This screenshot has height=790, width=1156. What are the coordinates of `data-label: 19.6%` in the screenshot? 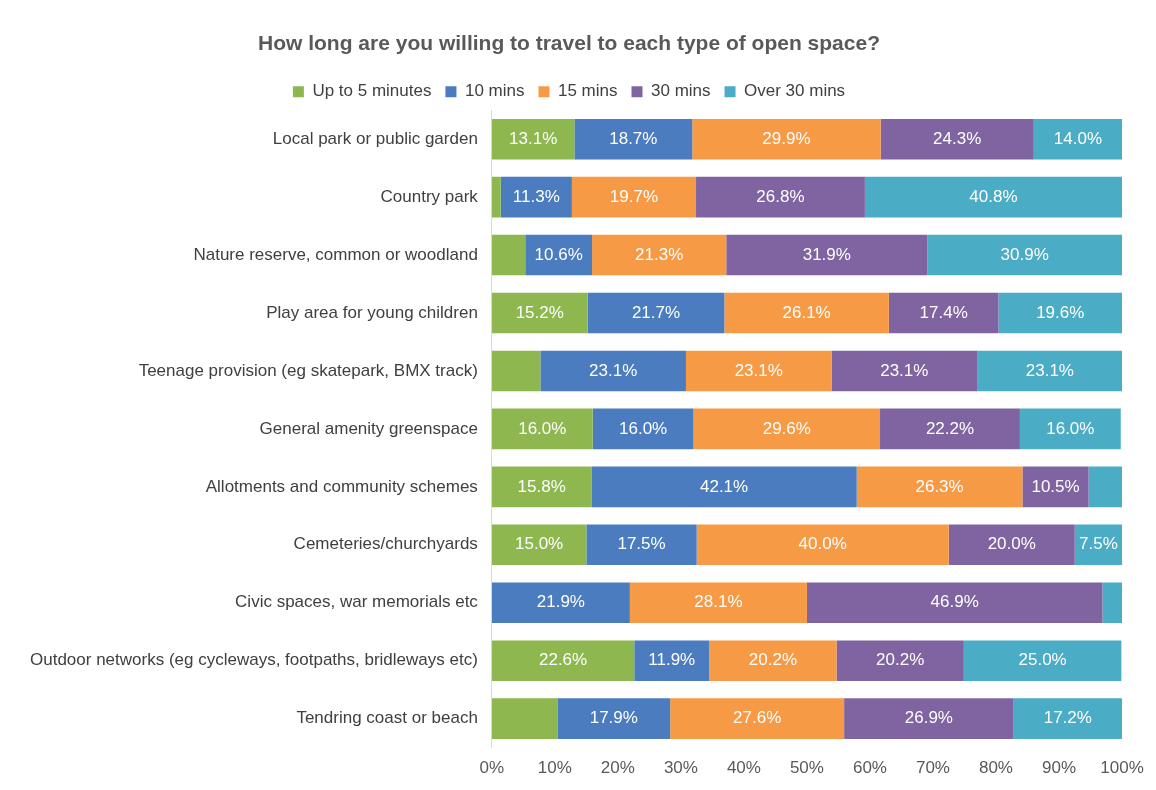 It's located at (1060, 312).